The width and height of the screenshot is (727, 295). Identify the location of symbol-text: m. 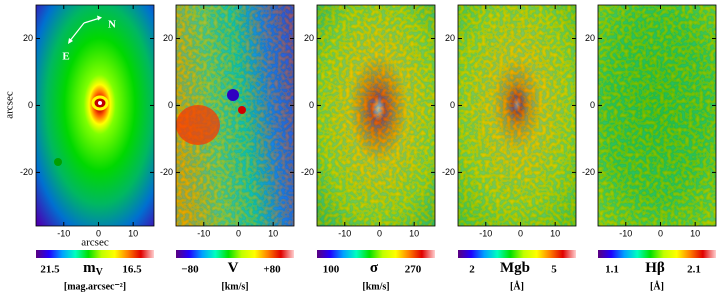
(89, 268).